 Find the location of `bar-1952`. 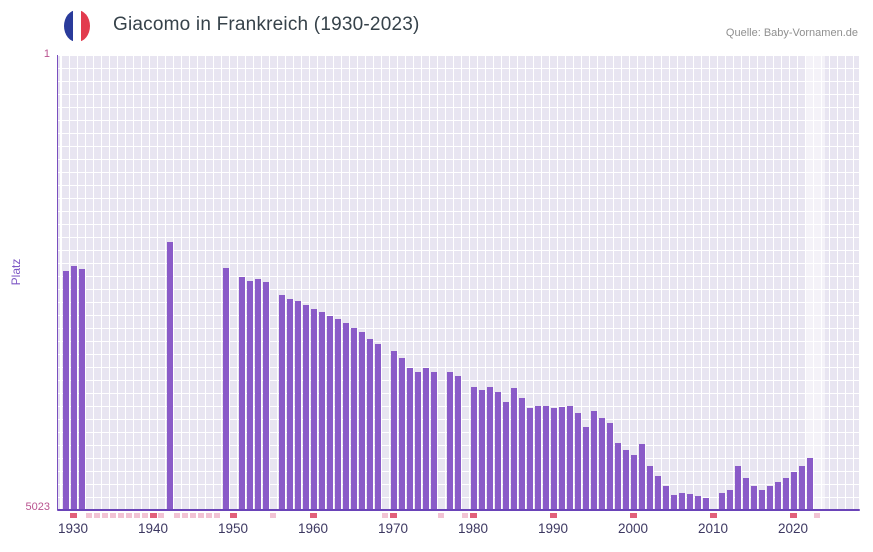

bar-1952 is located at coordinates (250, 395).